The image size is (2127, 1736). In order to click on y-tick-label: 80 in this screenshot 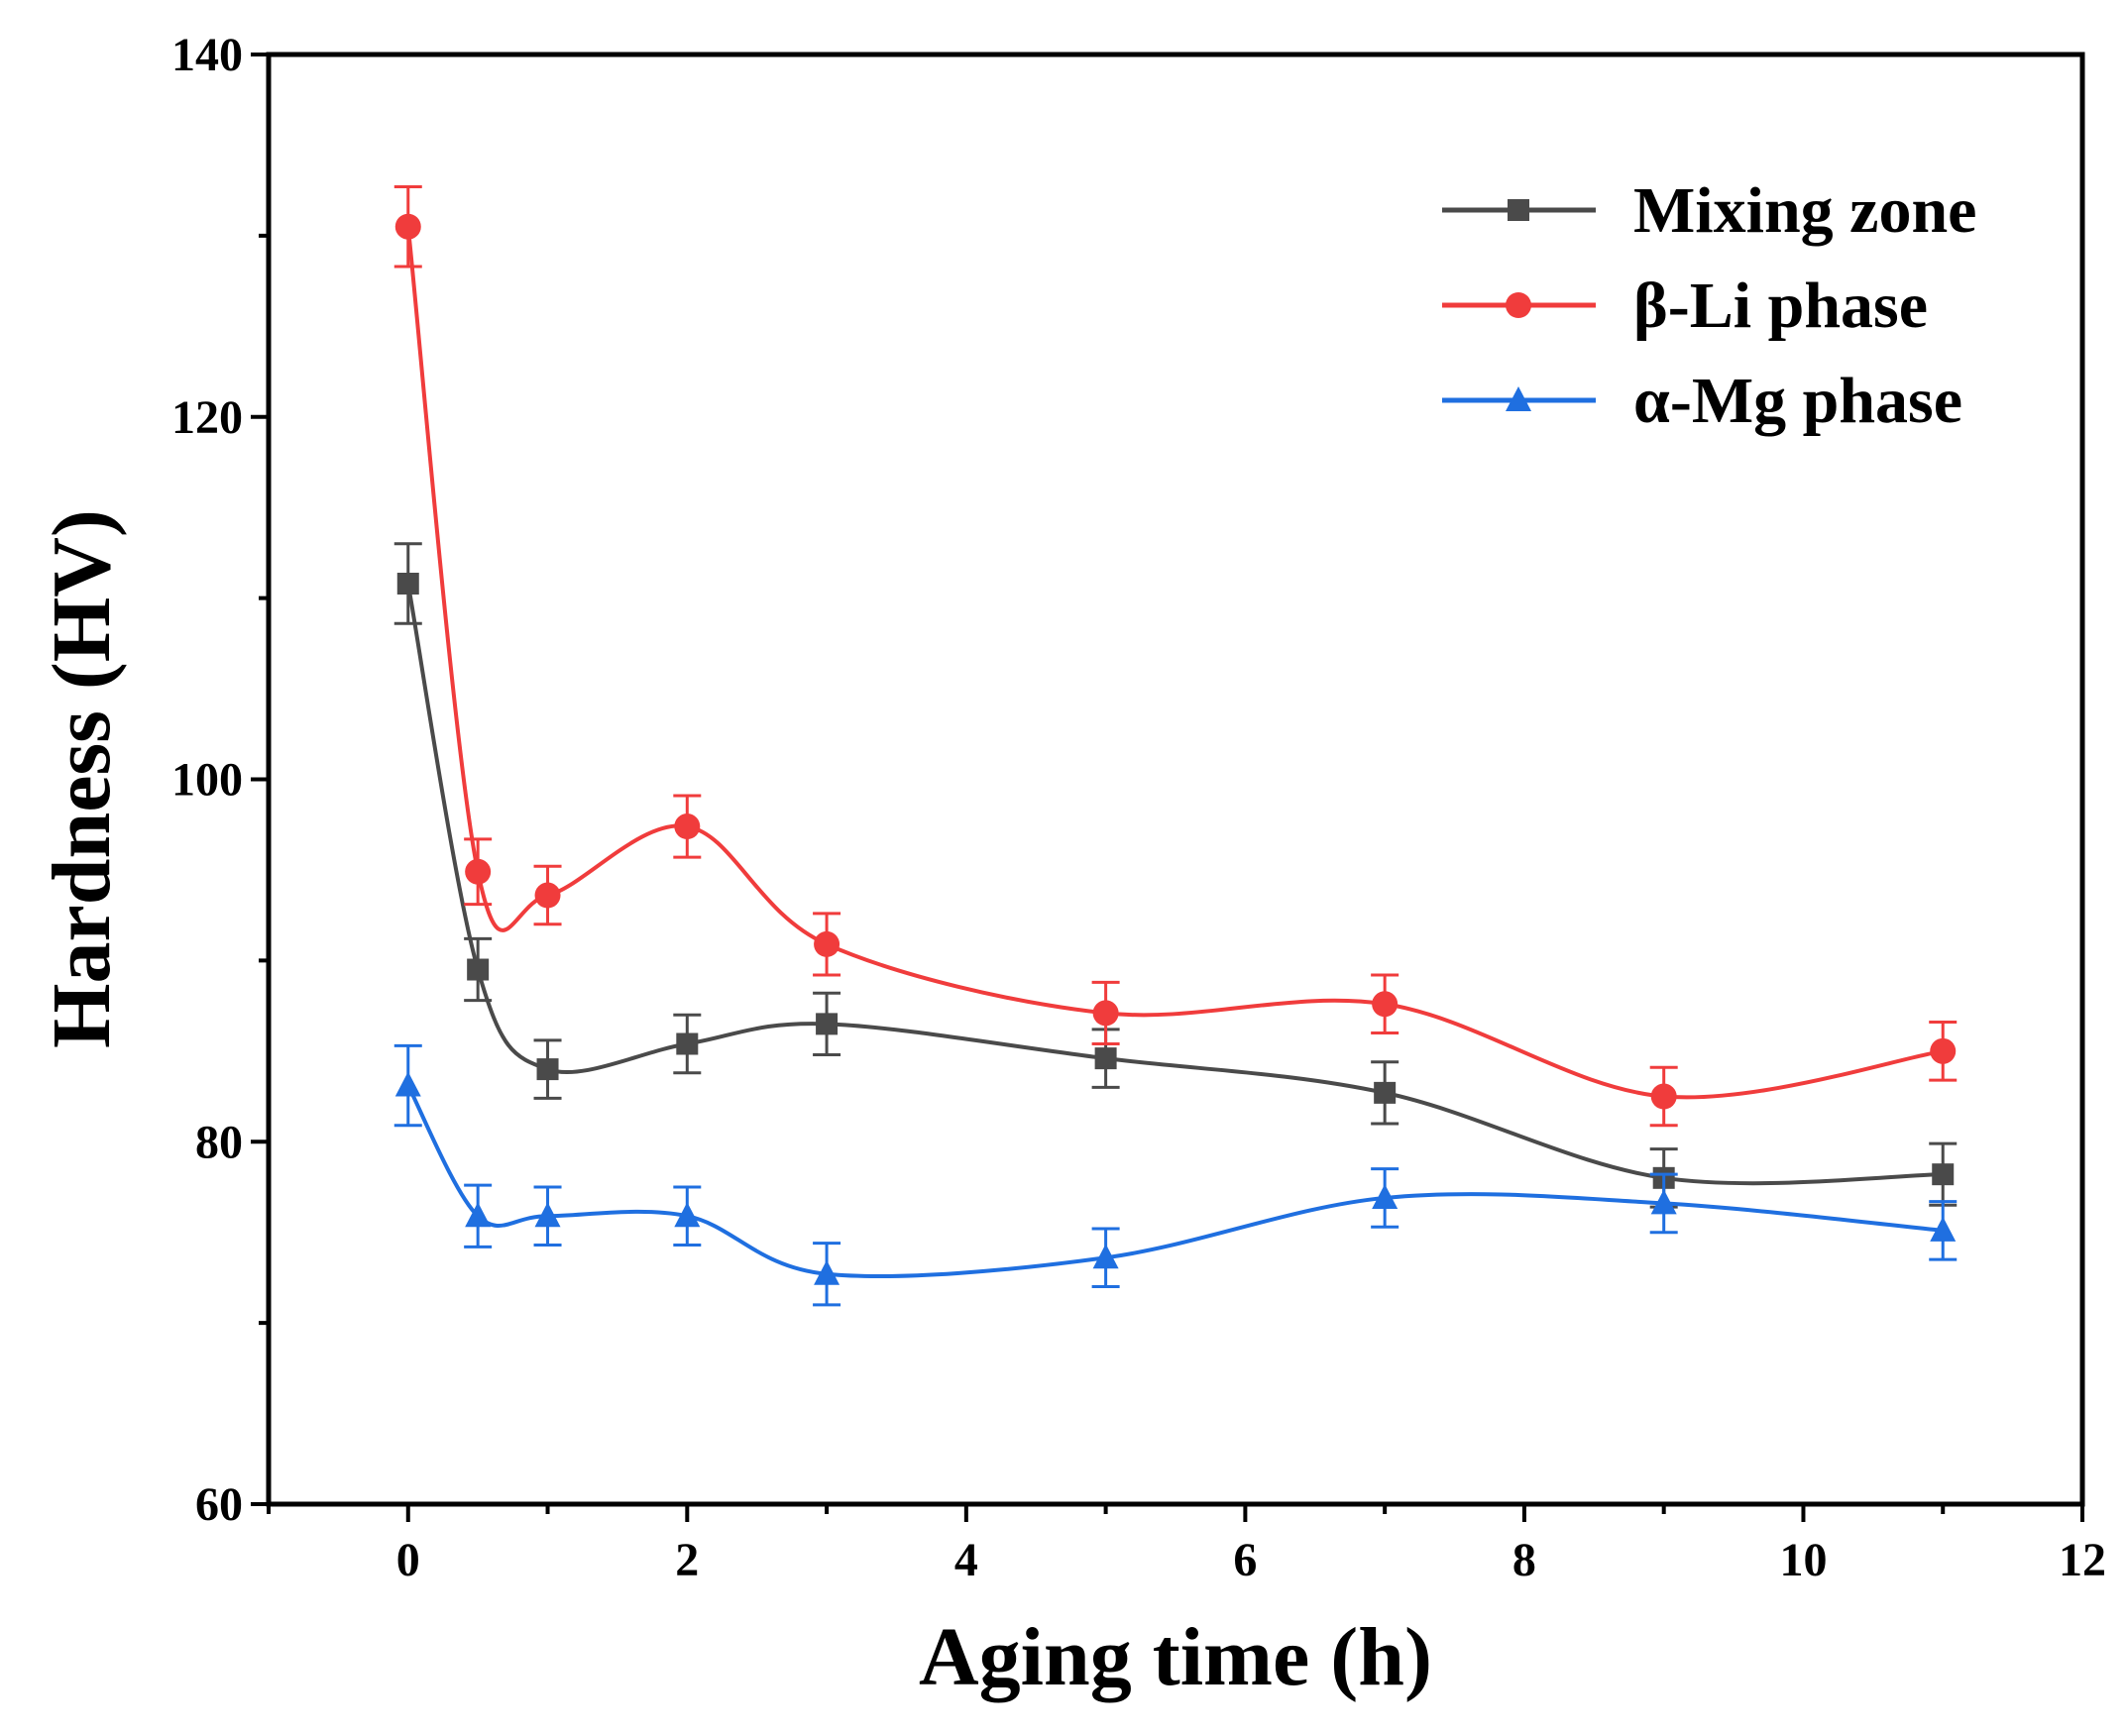, I will do `click(219, 1142)`.